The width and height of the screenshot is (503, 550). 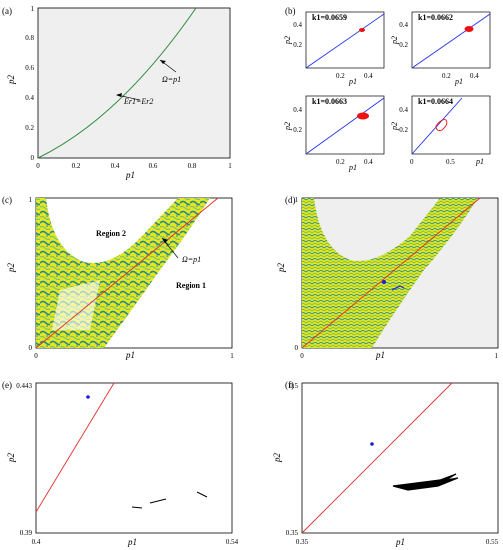 What do you see at coordinates (76, 305) in the screenshot?
I see `panel-c-dots` at bounding box center [76, 305].